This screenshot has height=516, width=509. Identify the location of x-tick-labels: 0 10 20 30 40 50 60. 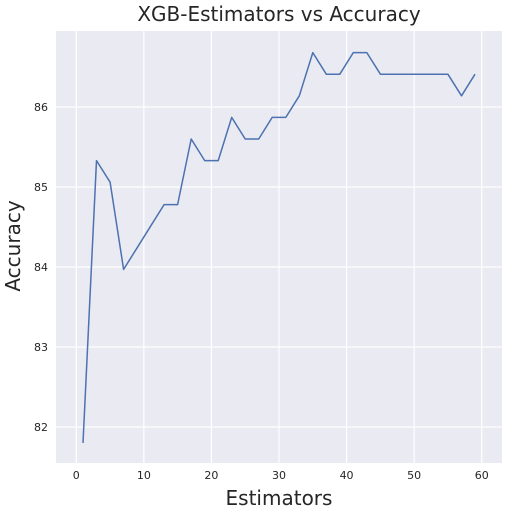
(281, 475).